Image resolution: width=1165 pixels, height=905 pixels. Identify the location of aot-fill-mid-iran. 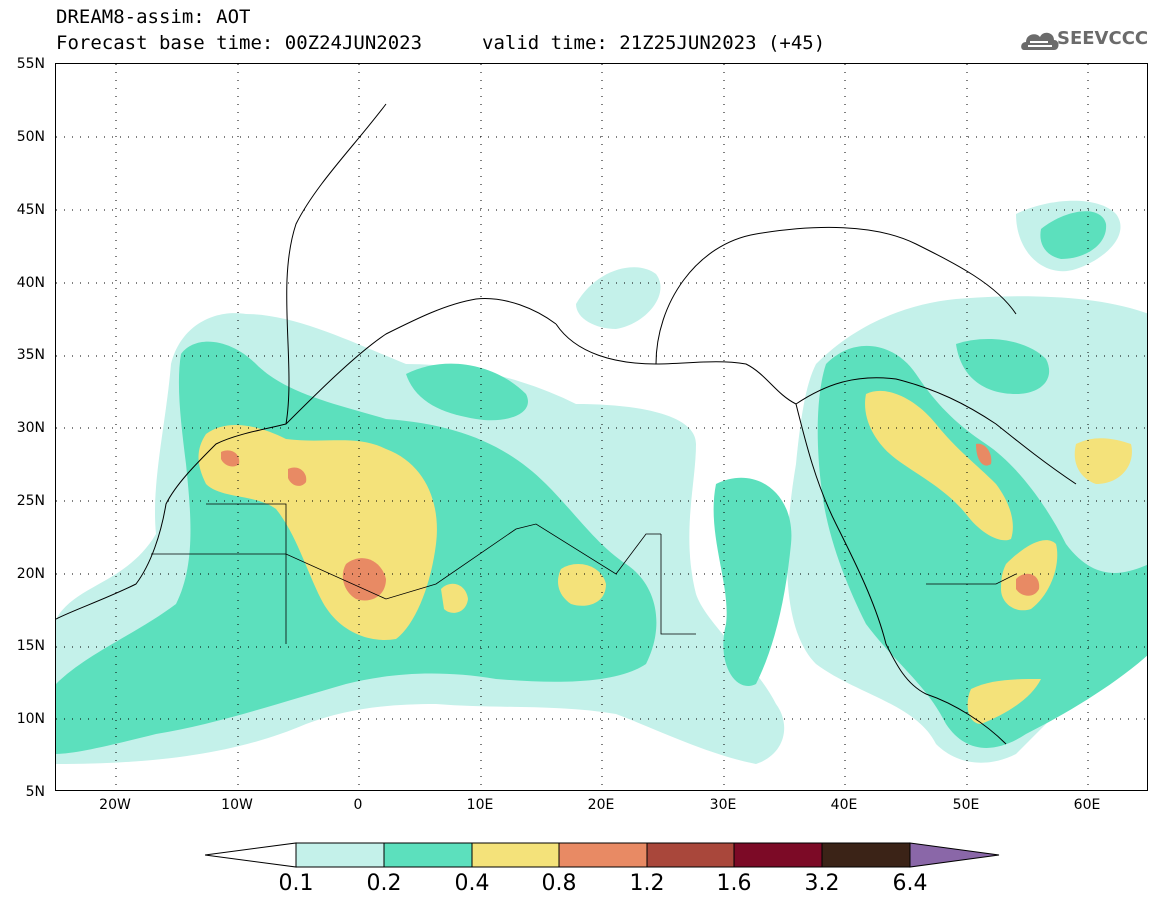
(1003, 366).